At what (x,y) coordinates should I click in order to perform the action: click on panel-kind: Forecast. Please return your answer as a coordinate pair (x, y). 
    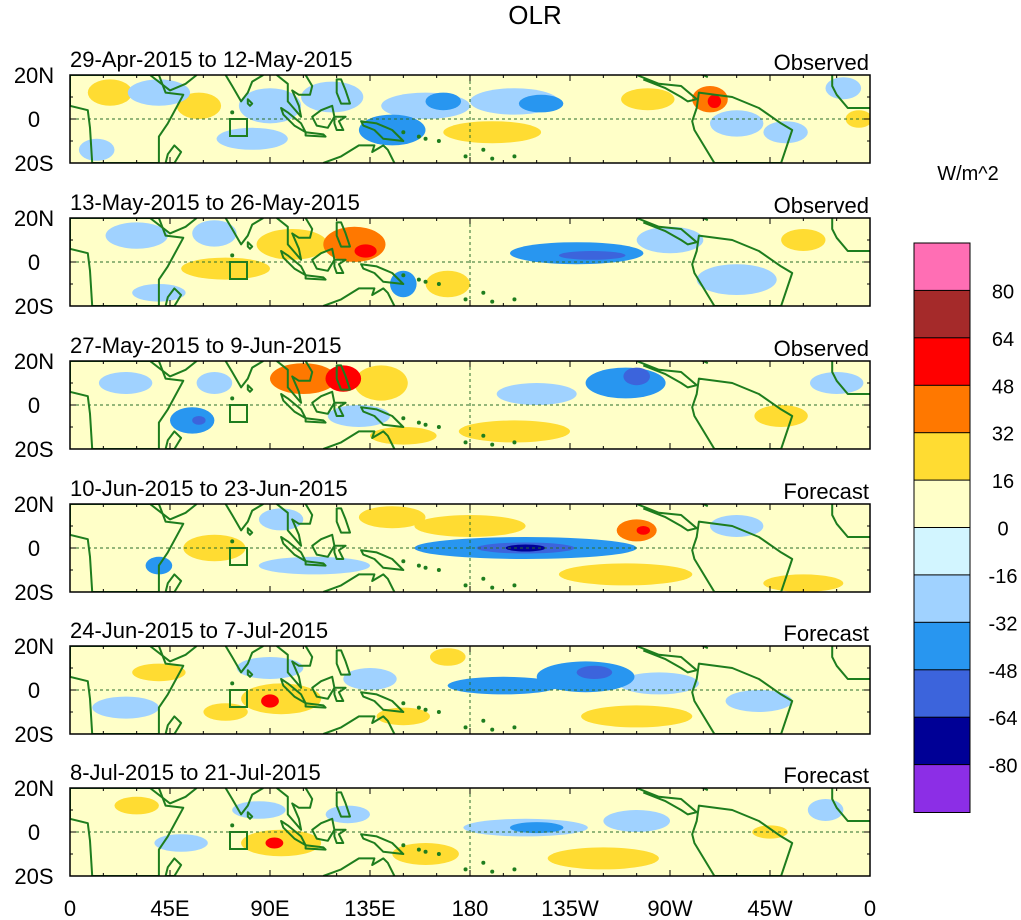
    Looking at the image, I should click on (826, 633).